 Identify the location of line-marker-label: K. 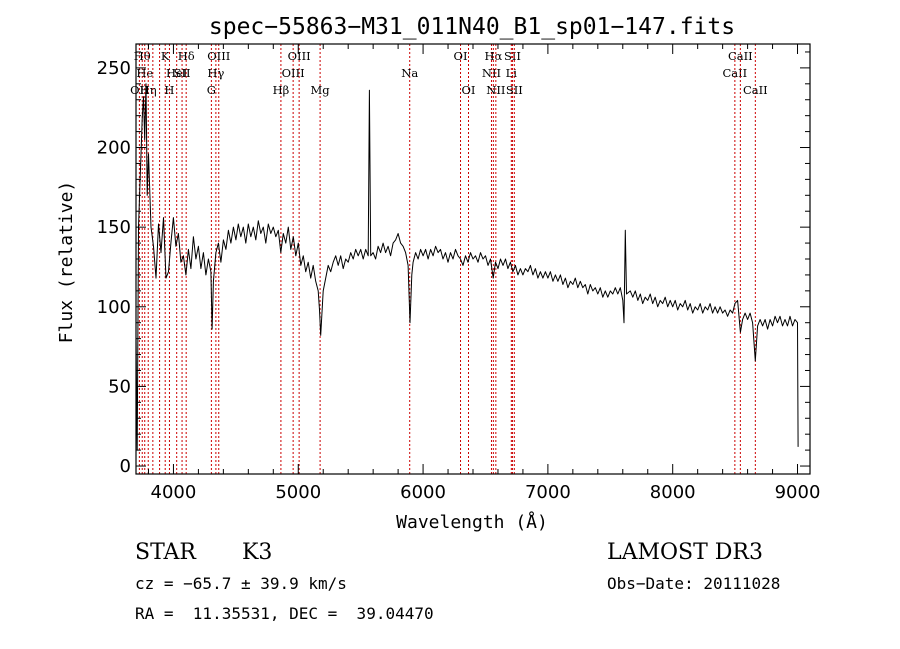
(165, 56).